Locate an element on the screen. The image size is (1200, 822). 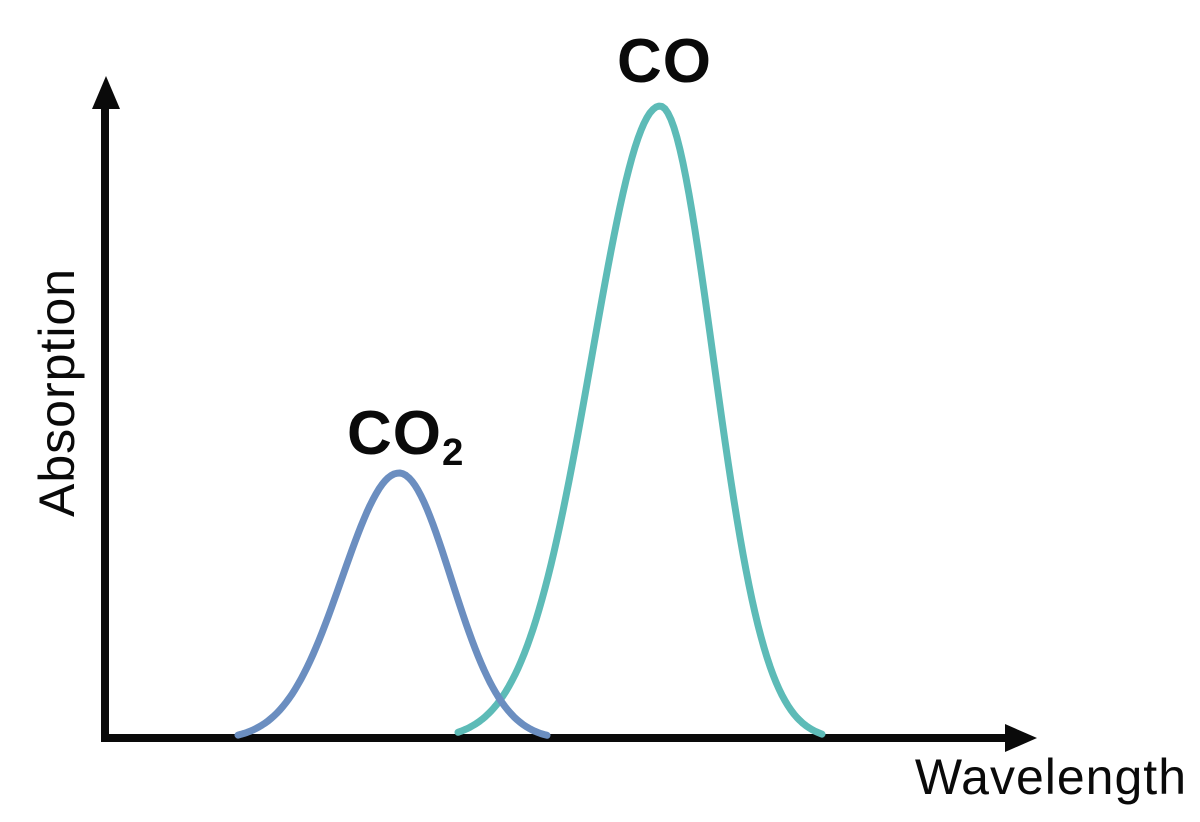
x-axis-label: Wavelength is located at coordinates (1050, 777).